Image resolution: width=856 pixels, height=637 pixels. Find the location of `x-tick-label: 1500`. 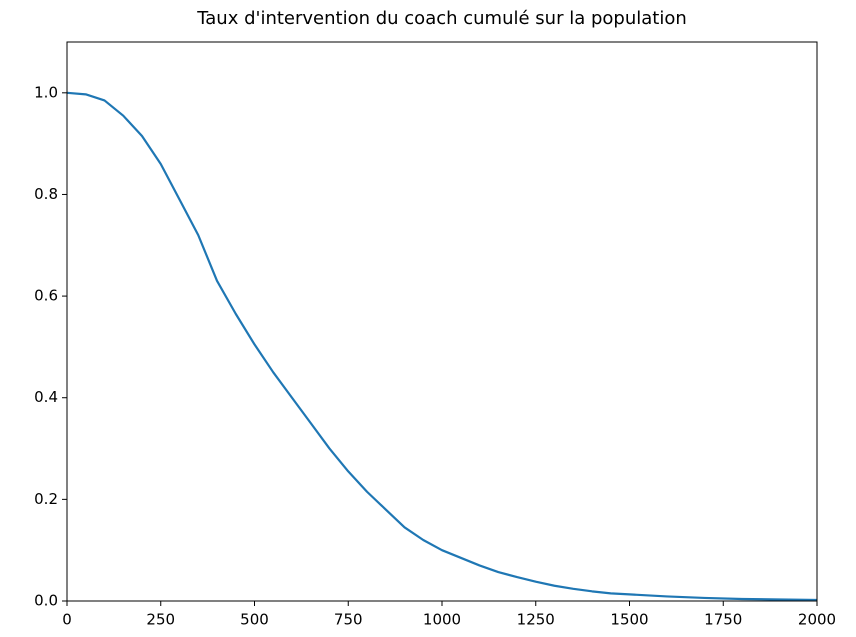

x-tick-label: 1500 is located at coordinates (629, 620).